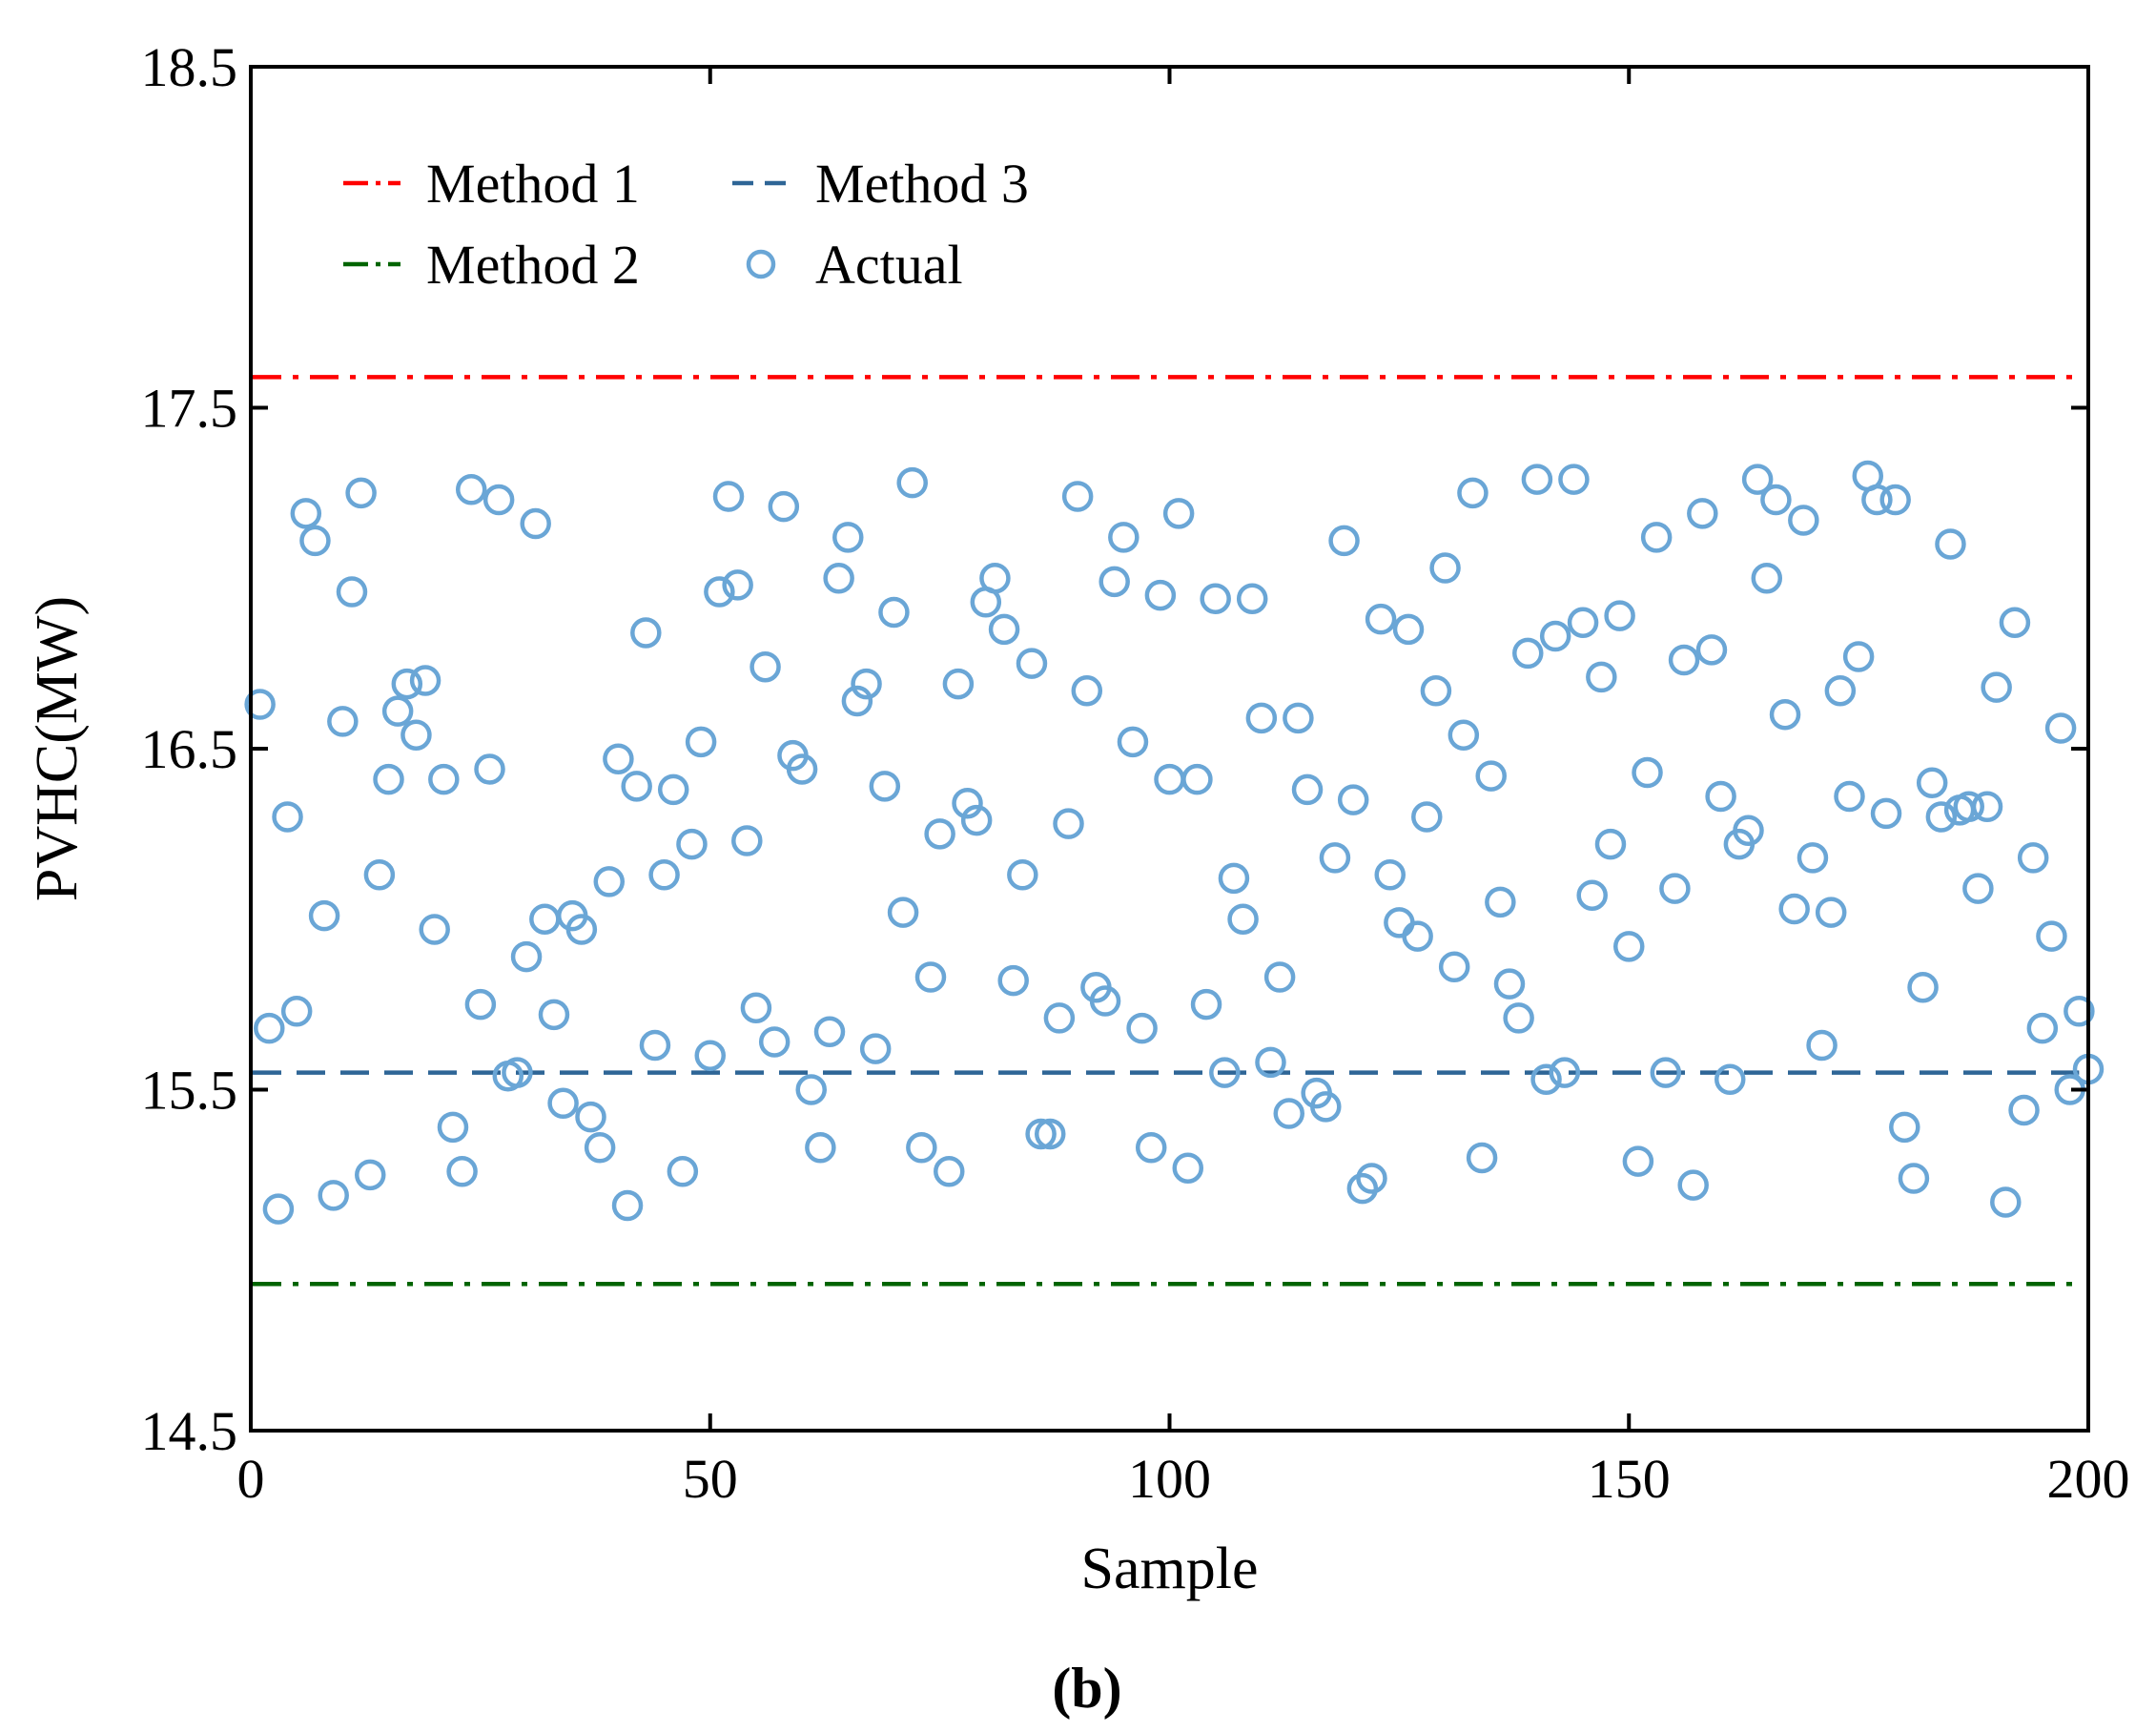 This screenshot has height=1732, width=2156. I want to click on x-tick-label: 100, so click(1169, 1479).